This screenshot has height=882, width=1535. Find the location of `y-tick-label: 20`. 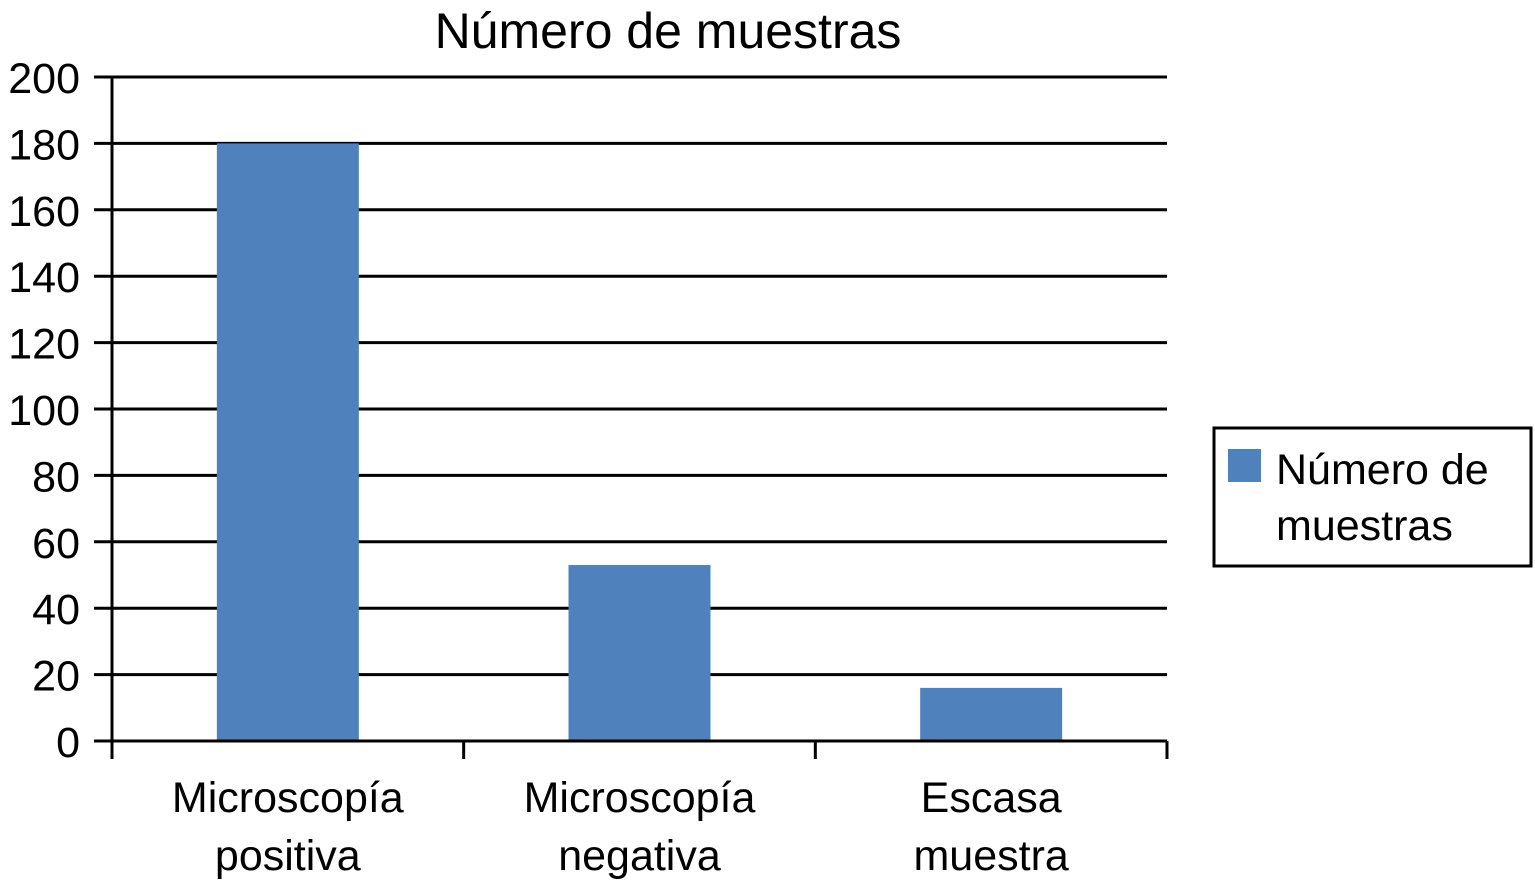

y-tick-label: 20 is located at coordinates (56, 677).